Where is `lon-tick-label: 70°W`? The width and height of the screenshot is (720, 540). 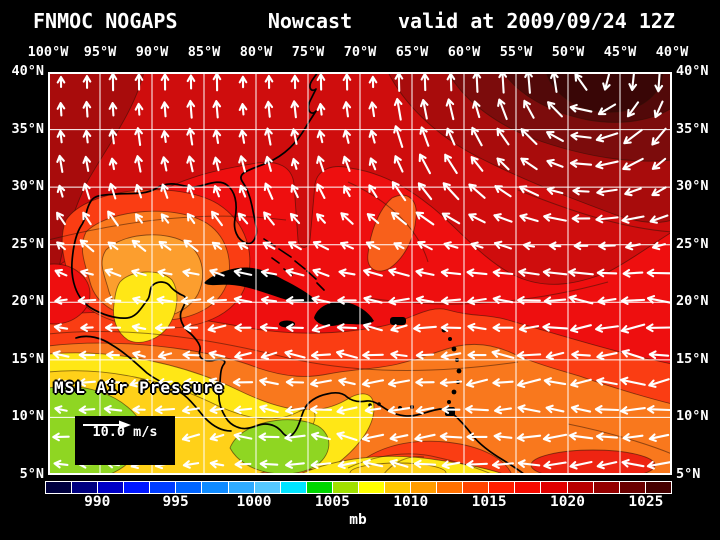 lon-tick-label: 70°W is located at coordinates (360, 52).